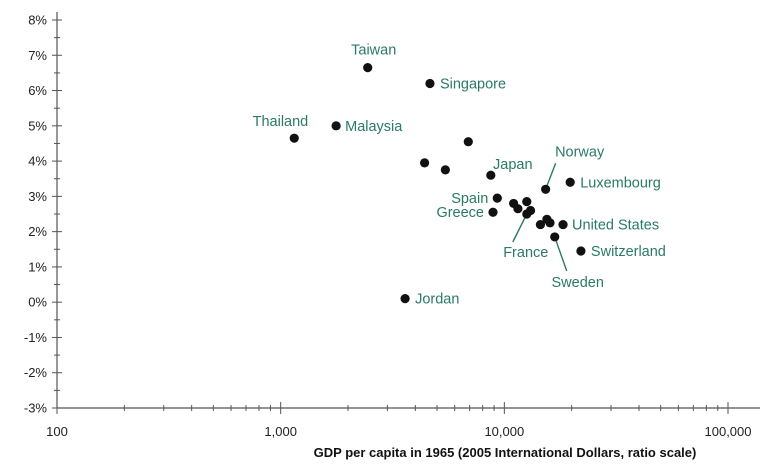  What do you see at coordinates (57, 431) in the screenshot?
I see `x-tick-label: 100` at bounding box center [57, 431].